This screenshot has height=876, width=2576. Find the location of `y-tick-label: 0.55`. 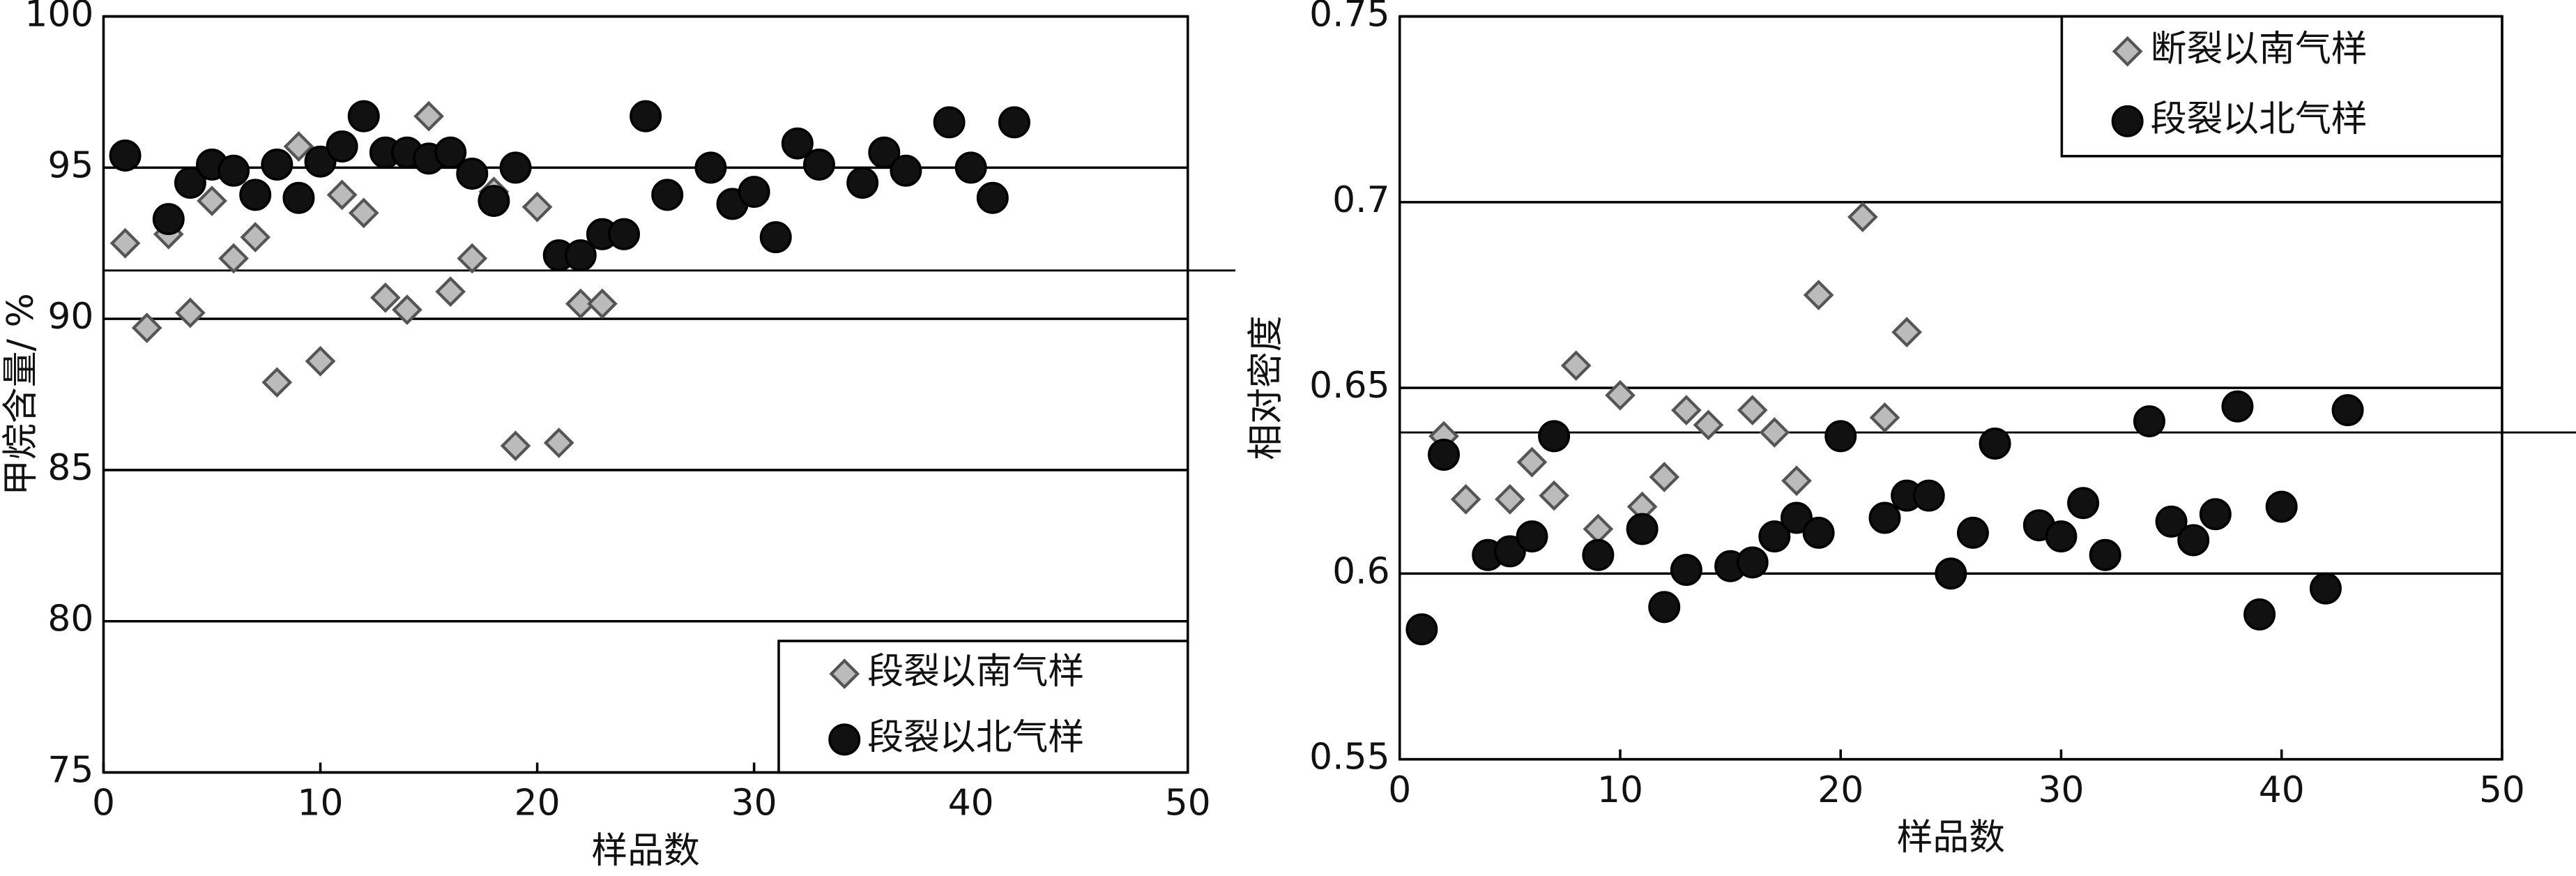

y-tick-label: 0.55 is located at coordinates (1349, 757).